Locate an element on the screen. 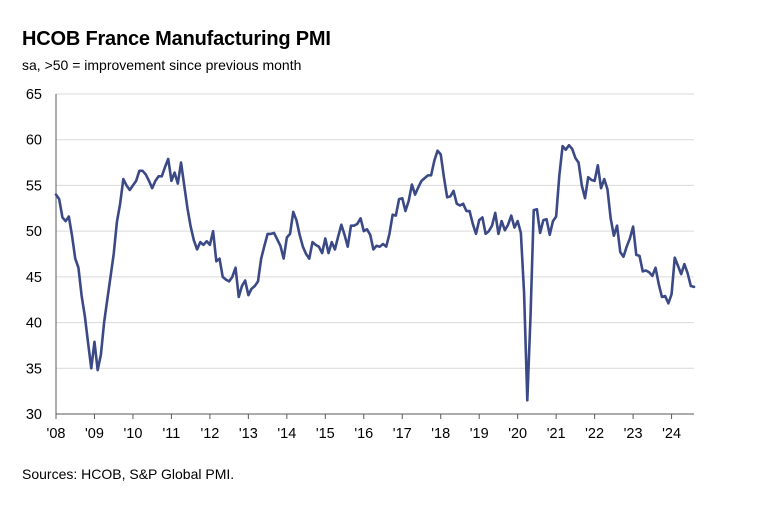  x-tick-label-2016: '16 is located at coordinates (363, 434).